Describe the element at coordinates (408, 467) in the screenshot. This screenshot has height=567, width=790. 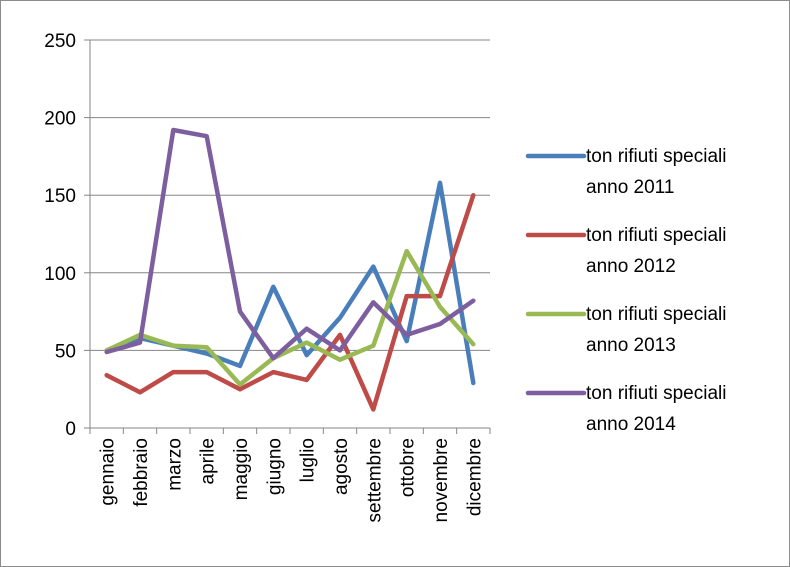
I see `x-tick-label: ottobre` at that location.